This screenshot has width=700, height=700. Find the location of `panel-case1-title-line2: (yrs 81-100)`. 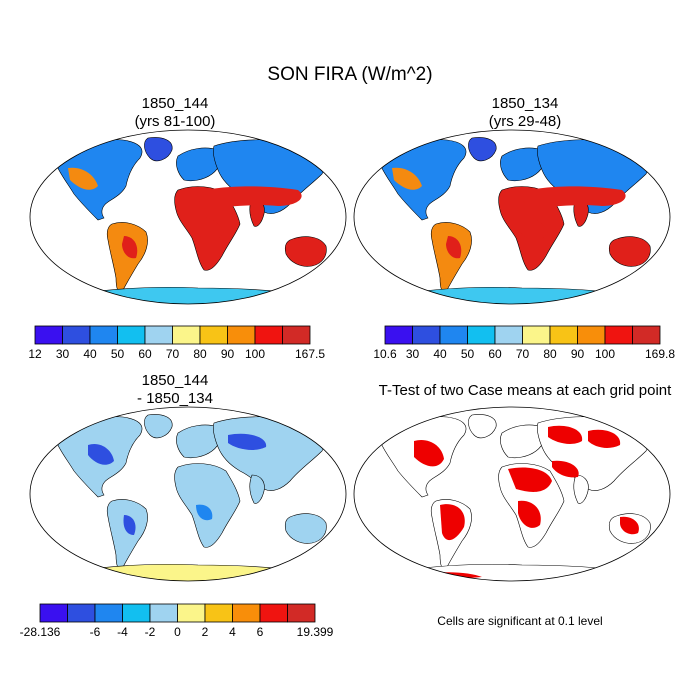

panel-case1-title-line2: (yrs 81-100) is located at coordinates (175, 121).